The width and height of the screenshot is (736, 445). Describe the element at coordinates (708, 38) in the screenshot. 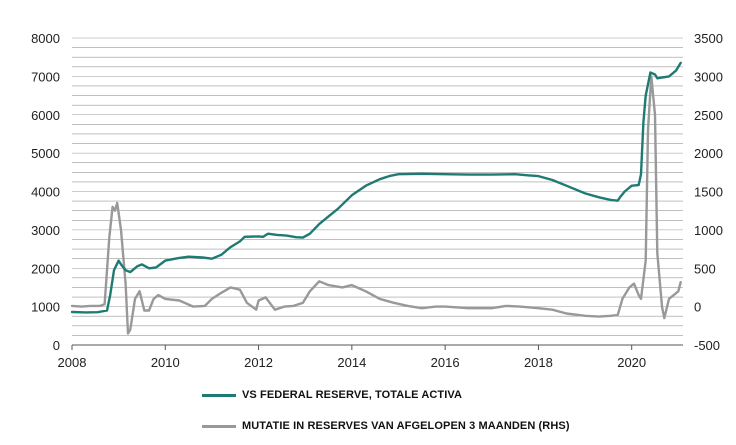

I see `right-tick-label: 3500` at that location.